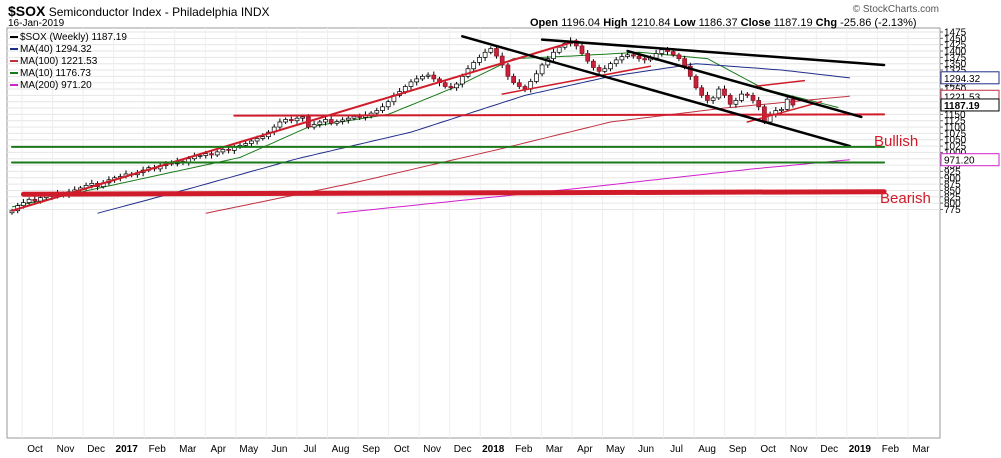  Describe the element at coordinates (755, 23) in the screenshot. I see `close-label: Close` at that location.